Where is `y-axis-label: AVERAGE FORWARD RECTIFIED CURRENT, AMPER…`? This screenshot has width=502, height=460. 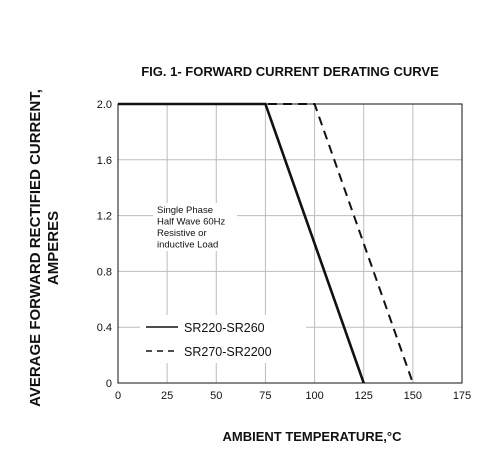 y-axis-label: AVERAGE FORWARD RECTIFIED CURRENT, AMPER… is located at coordinates (44, 248).